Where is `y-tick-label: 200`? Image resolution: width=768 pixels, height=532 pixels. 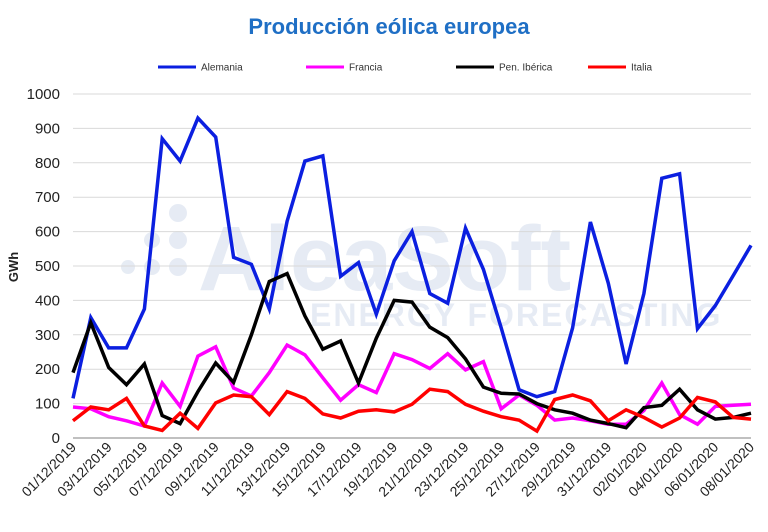 y-tick-label: 200 is located at coordinates (47, 369).